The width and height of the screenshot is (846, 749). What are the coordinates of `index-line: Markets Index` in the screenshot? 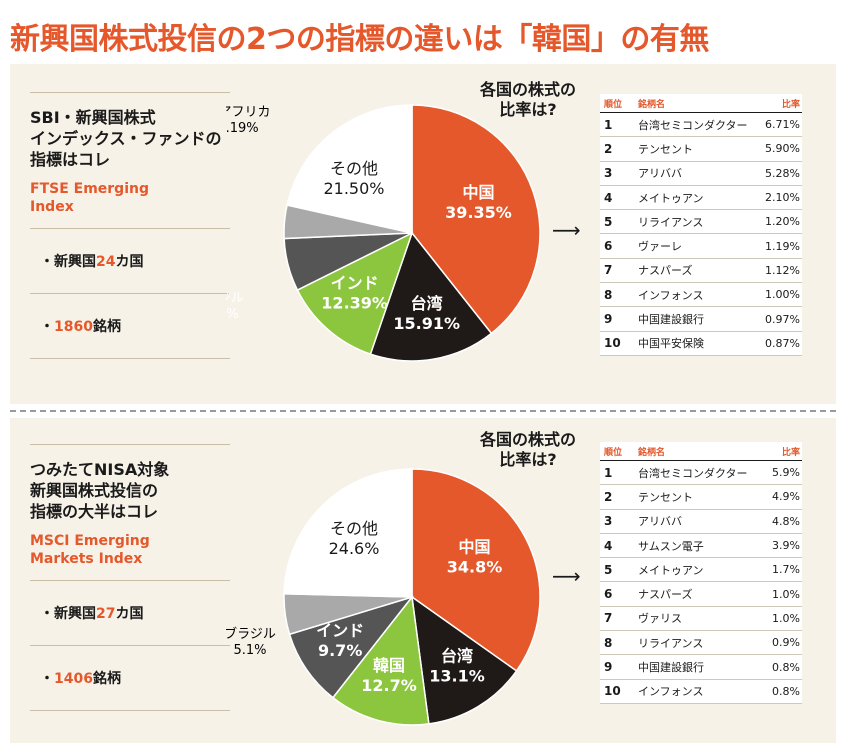 It's located at (86, 559).